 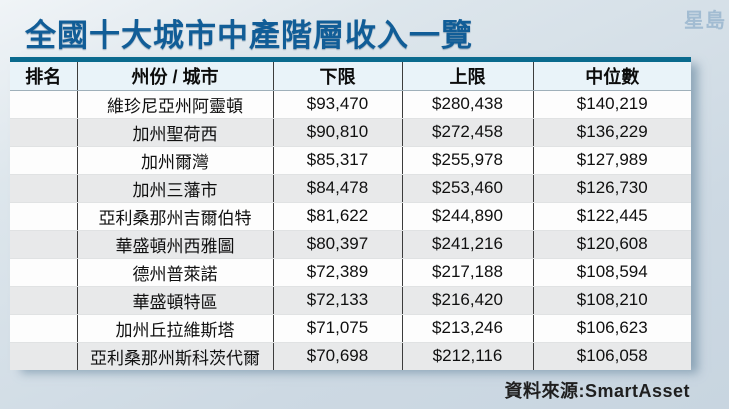 I want to click on cell-lower: $72,133, so click(x=337, y=300).